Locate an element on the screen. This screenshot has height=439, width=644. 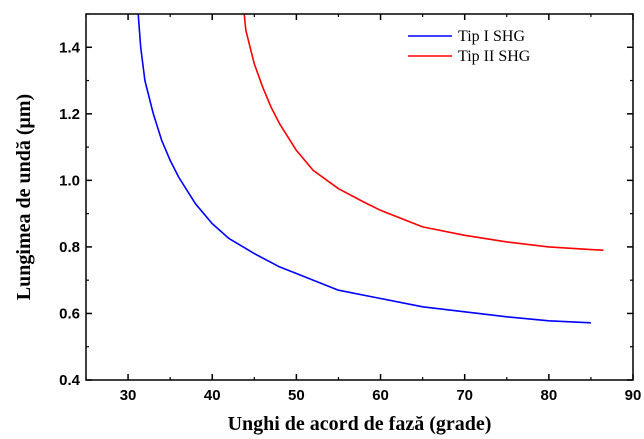
y-tick-label: 0.4 is located at coordinates (70, 380).